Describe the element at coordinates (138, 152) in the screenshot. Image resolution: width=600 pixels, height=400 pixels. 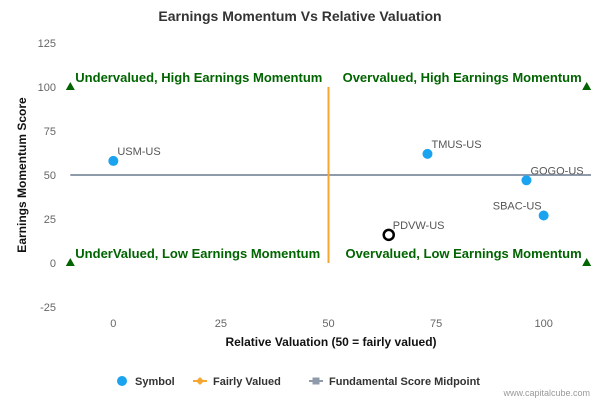
I see `point-label: USM-US` at that location.